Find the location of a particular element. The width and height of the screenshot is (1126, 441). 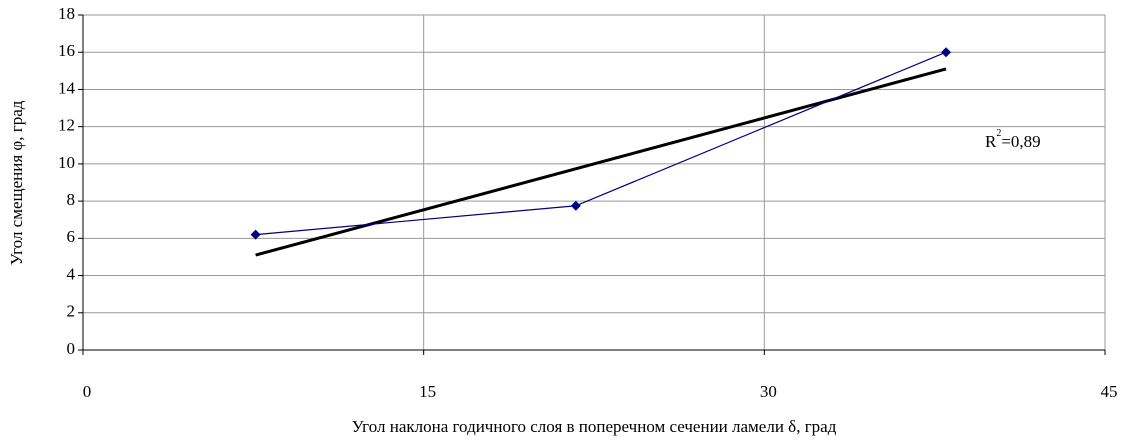

y-tick-label: 10 is located at coordinates (66, 162).